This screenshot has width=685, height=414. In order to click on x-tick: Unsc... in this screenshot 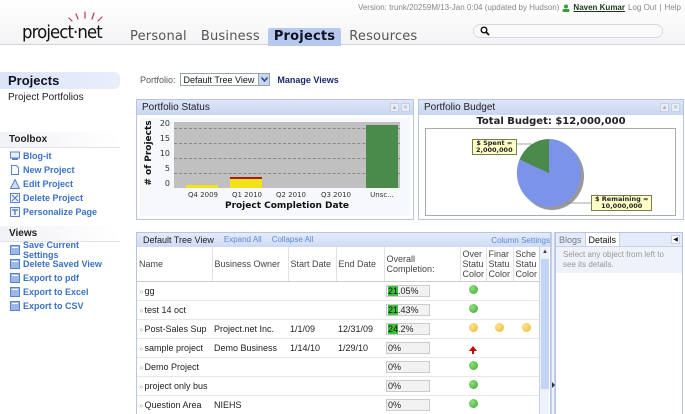, I will do `click(382, 195)`.